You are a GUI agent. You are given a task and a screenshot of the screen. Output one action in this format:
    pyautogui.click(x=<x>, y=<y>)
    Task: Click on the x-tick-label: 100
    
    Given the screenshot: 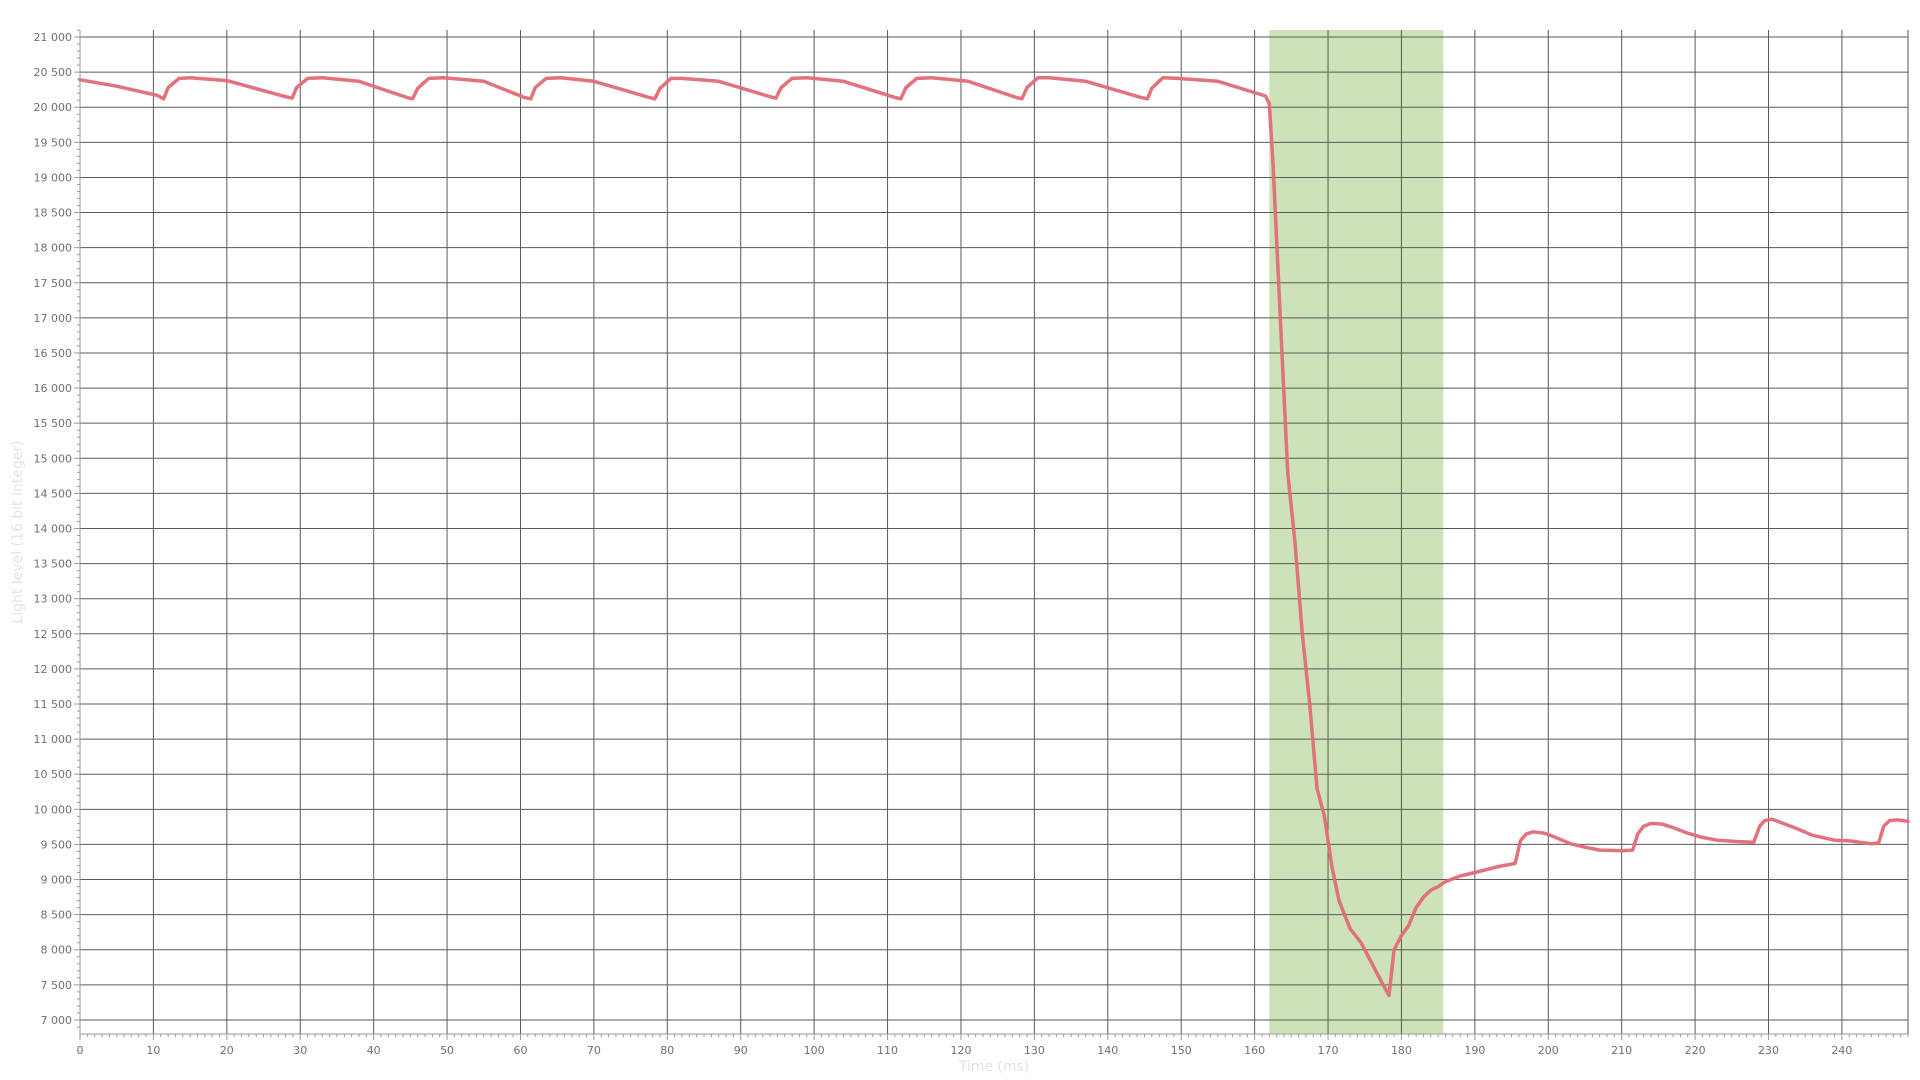 What is the action you would take?
    pyautogui.click(x=814, y=1050)
    